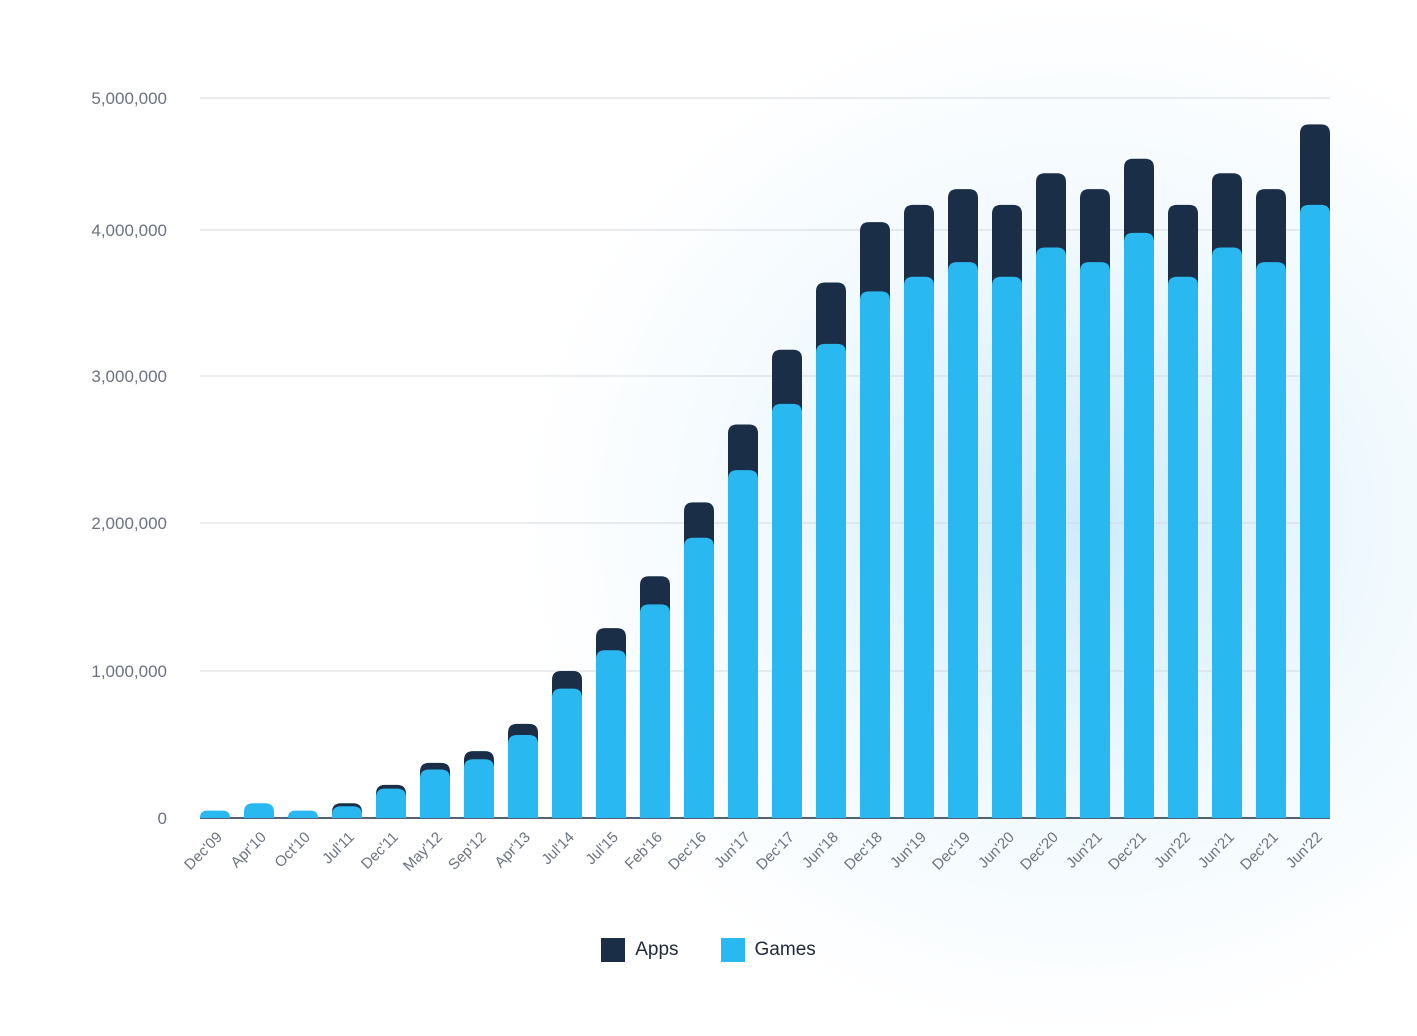  What do you see at coordinates (732, 850) in the screenshot?
I see `x-tick-label: Jun'17` at bounding box center [732, 850].